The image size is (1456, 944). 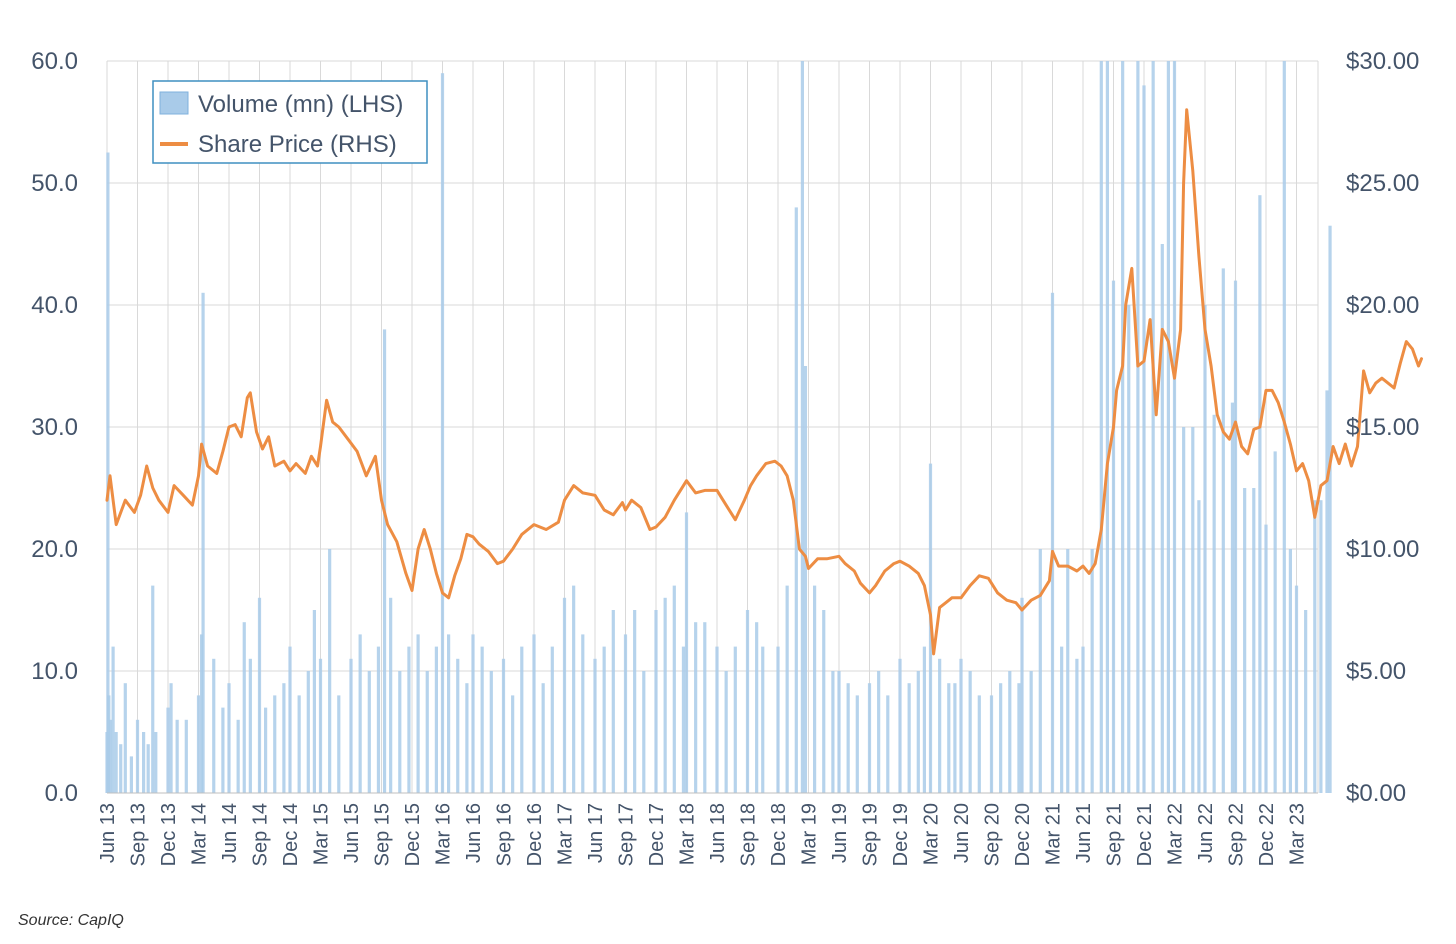 What do you see at coordinates (322, 834) in the screenshot?
I see `x-axis-tick-label: Mar 15` at bounding box center [322, 834].